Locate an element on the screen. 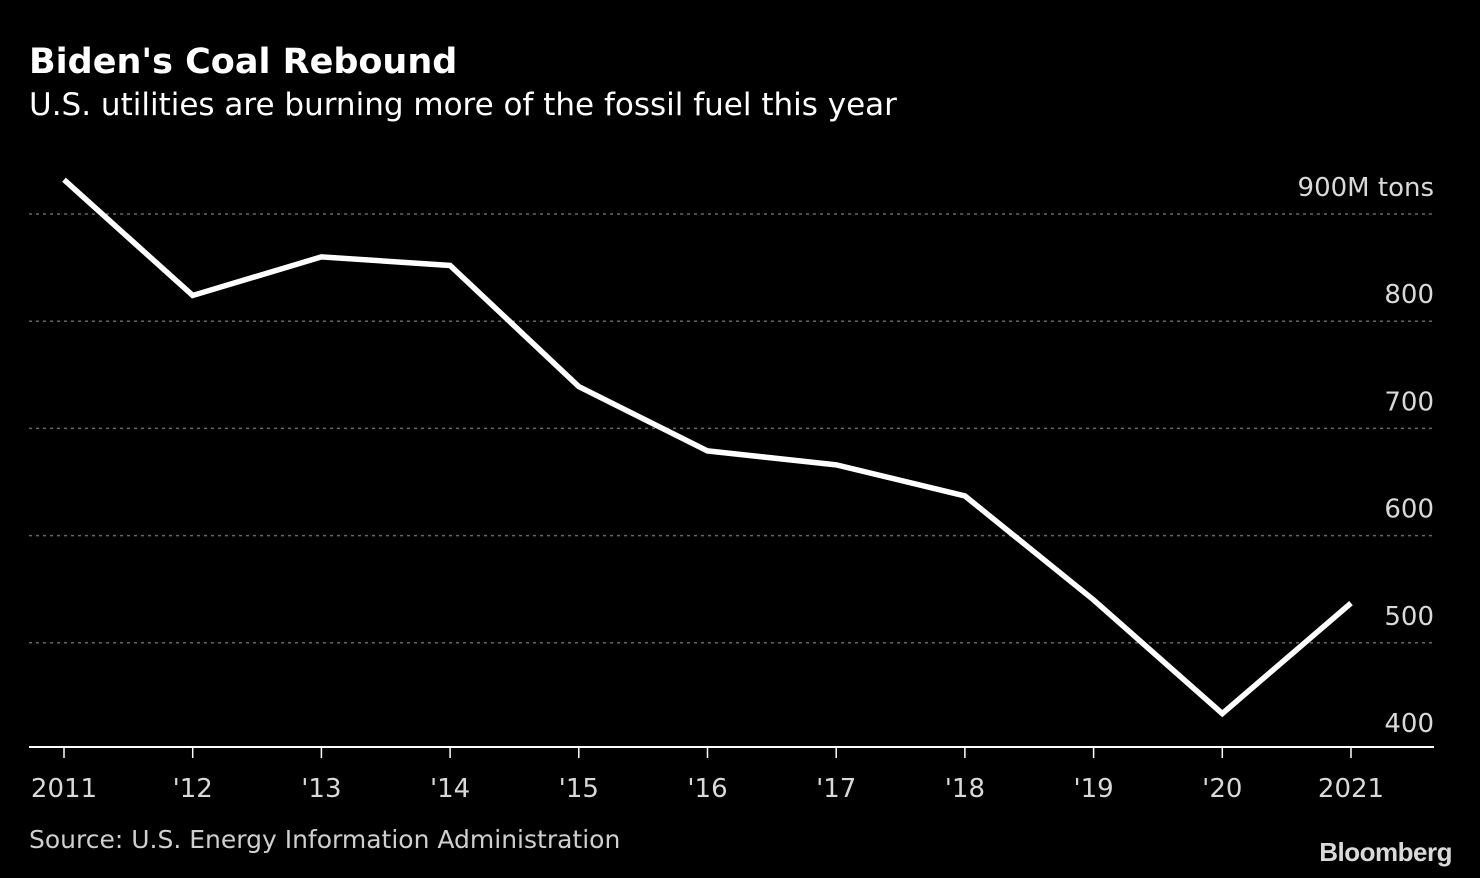 This screenshot has height=878, width=1480. y-tick-label-700: 700 is located at coordinates (1409, 402).